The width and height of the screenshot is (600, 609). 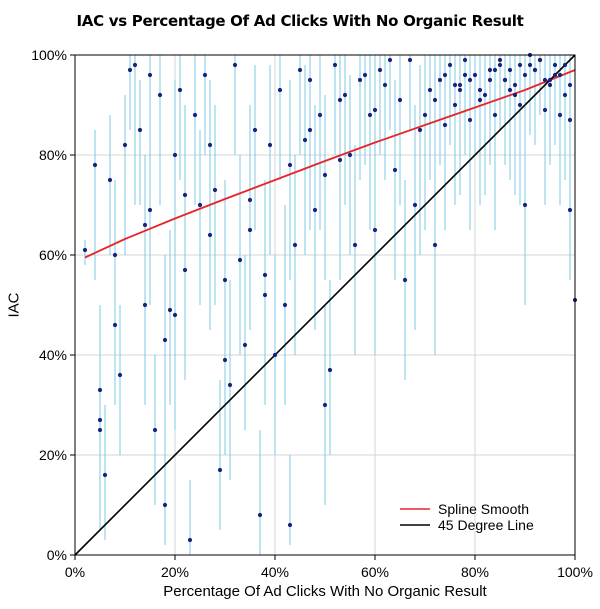 I want to click on legend-label-diagonal: 45 Degree Line, so click(x=486, y=525).